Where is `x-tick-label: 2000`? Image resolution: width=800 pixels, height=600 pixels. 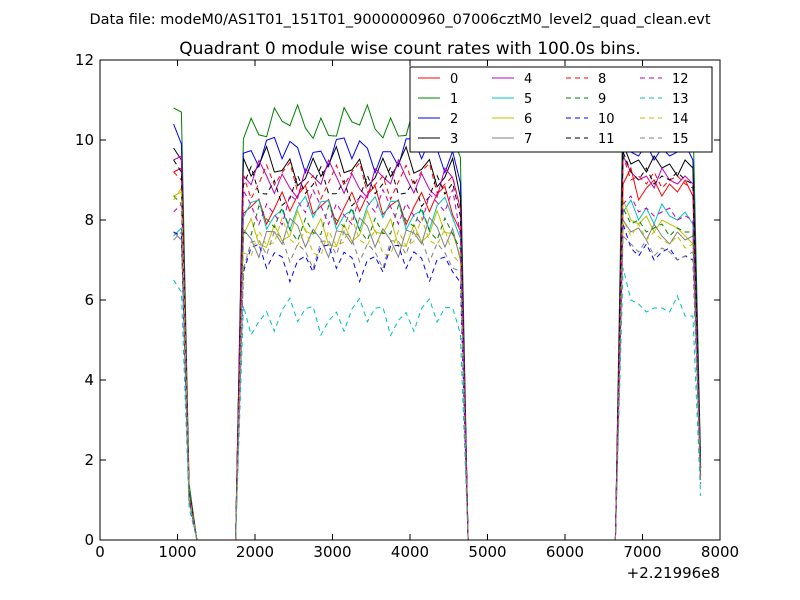 x-tick-label: 2000 is located at coordinates (255, 552).